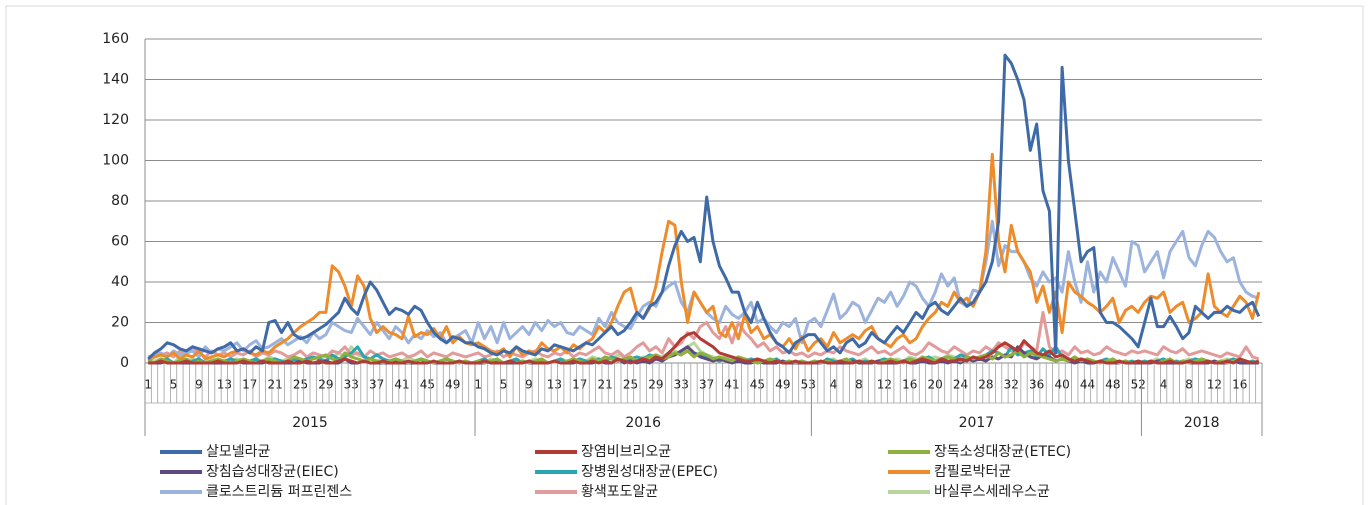  What do you see at coordinates (310, 423) in the screenshot?
I see `year-label: 2015` at bounding box center [310, 423].